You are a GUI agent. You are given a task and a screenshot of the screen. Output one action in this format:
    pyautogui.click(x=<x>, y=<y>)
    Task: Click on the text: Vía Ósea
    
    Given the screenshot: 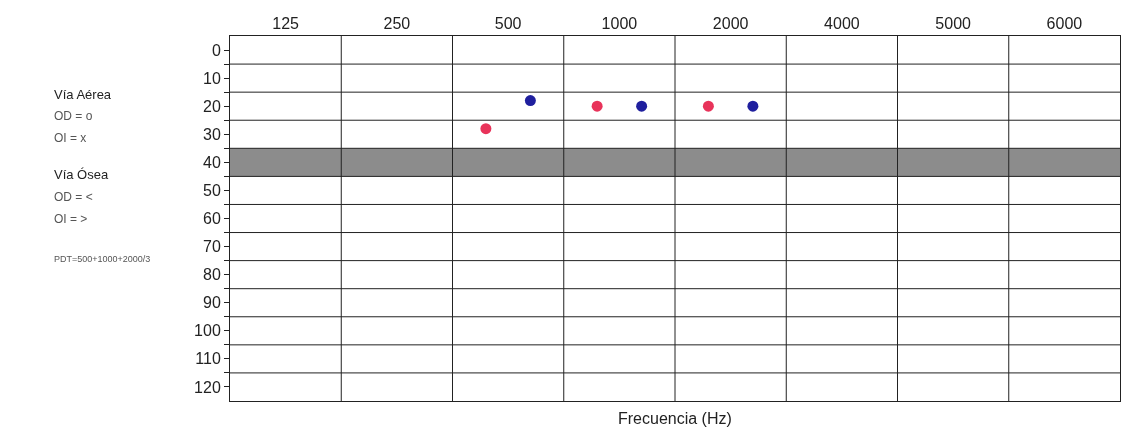 What is the action you would take?
    pyautogui.click(x=81, y=174)
    